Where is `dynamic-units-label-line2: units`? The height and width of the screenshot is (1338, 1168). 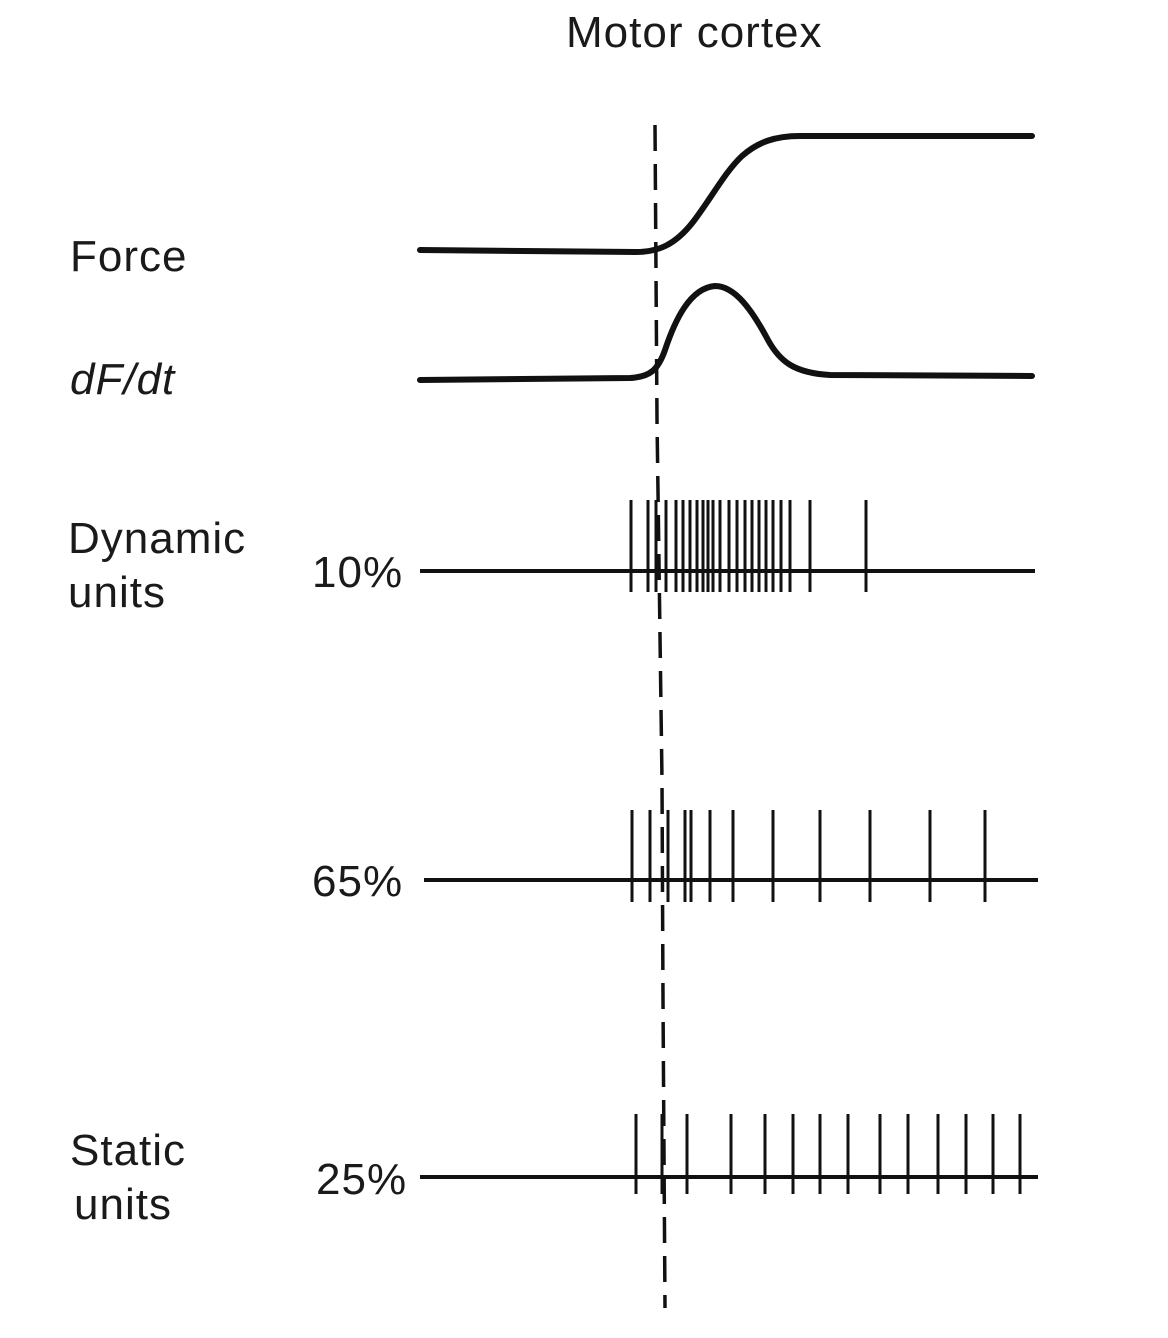
dynamic-units-label-line2: units is located at coordinates (117, 592).